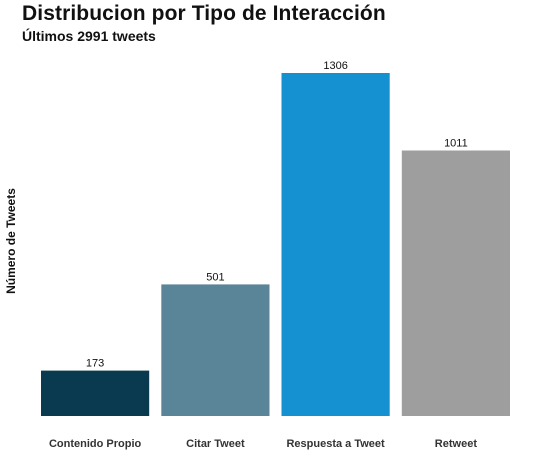  I want to click on data-label-2: 1306, so click(335, 66).